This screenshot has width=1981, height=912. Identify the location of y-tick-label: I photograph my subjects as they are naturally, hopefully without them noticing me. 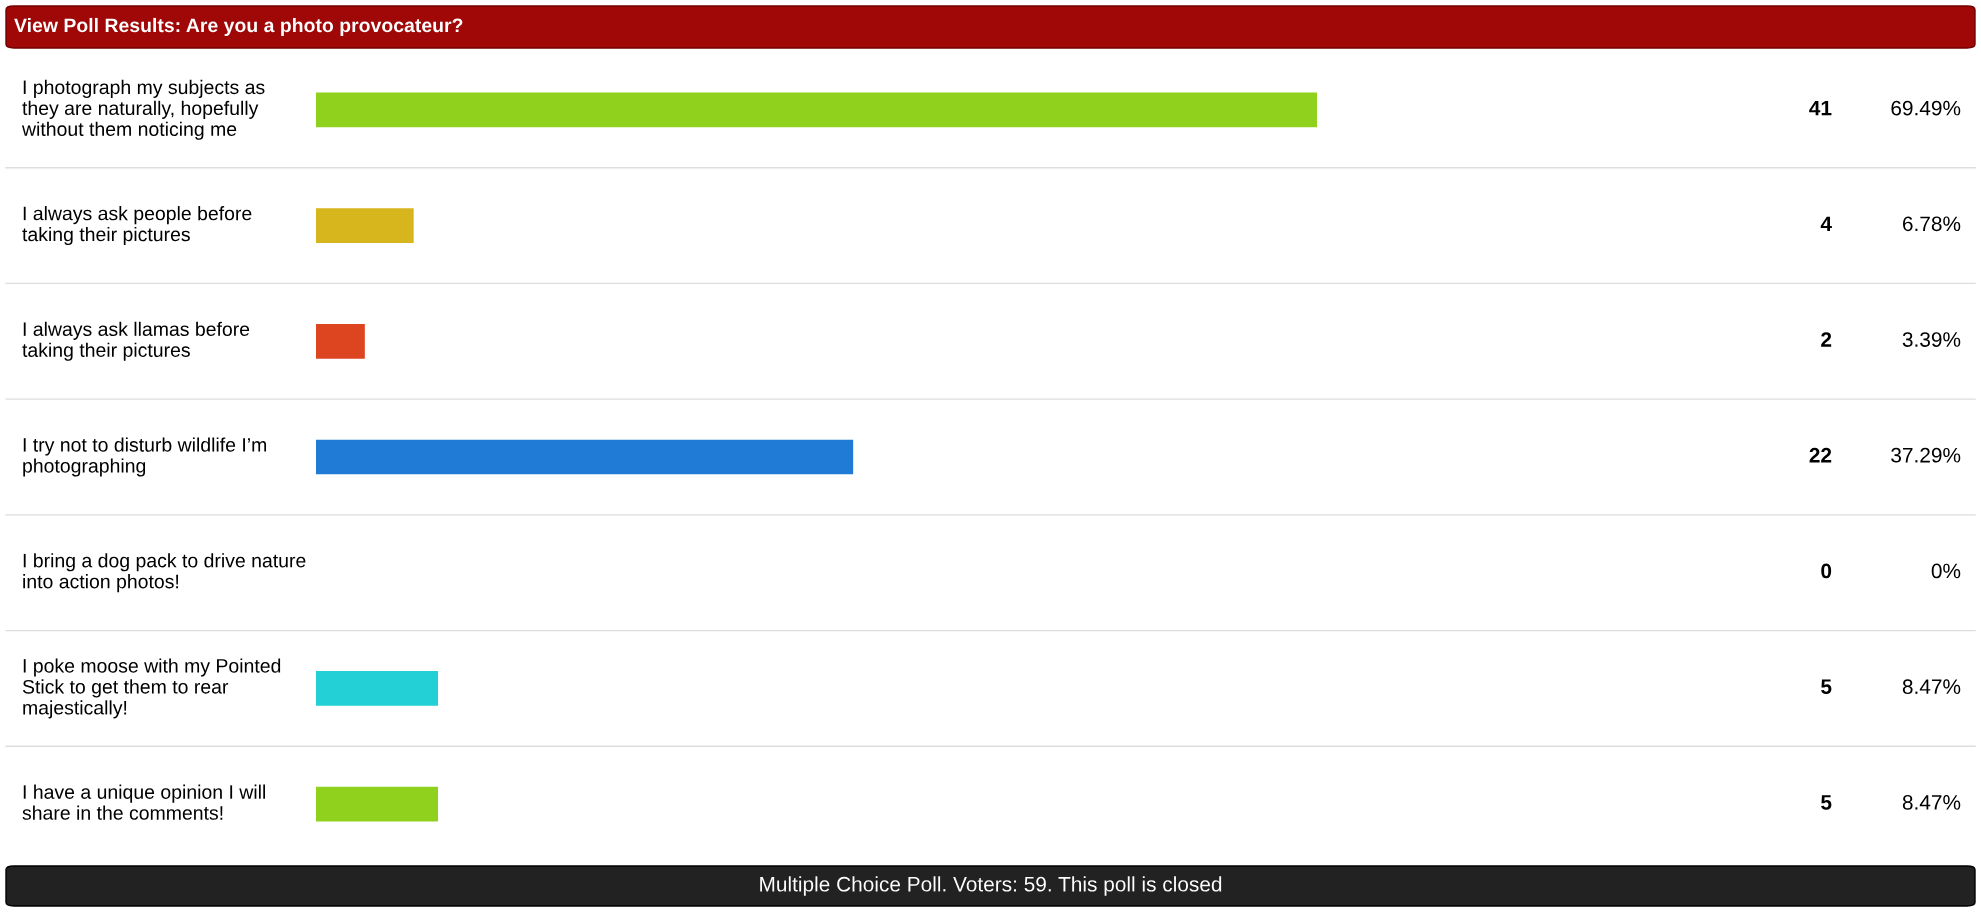
(143, 109).